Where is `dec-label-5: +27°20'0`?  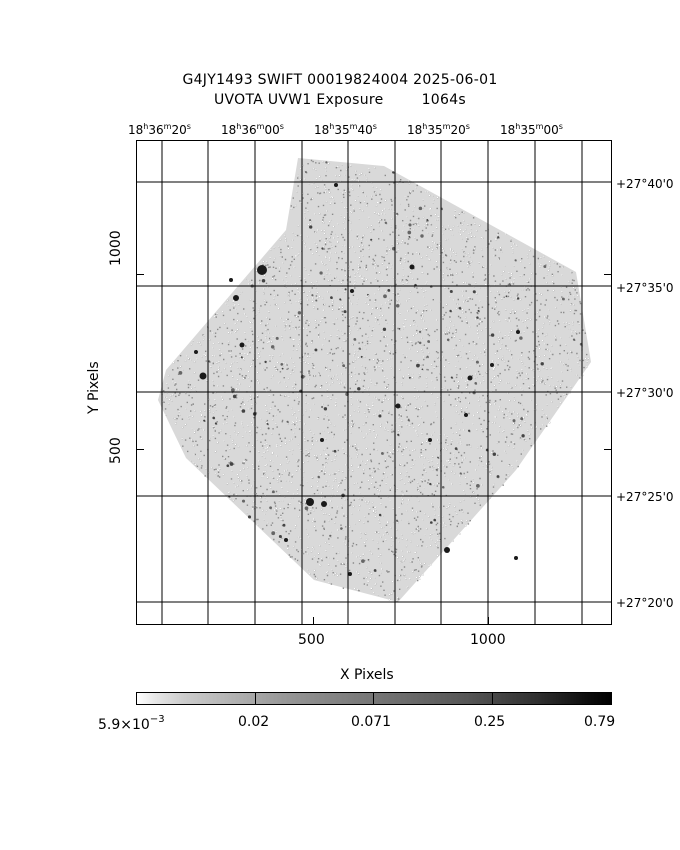
dec-label-5: +27°20'0 is located at coordinates (645, 603).